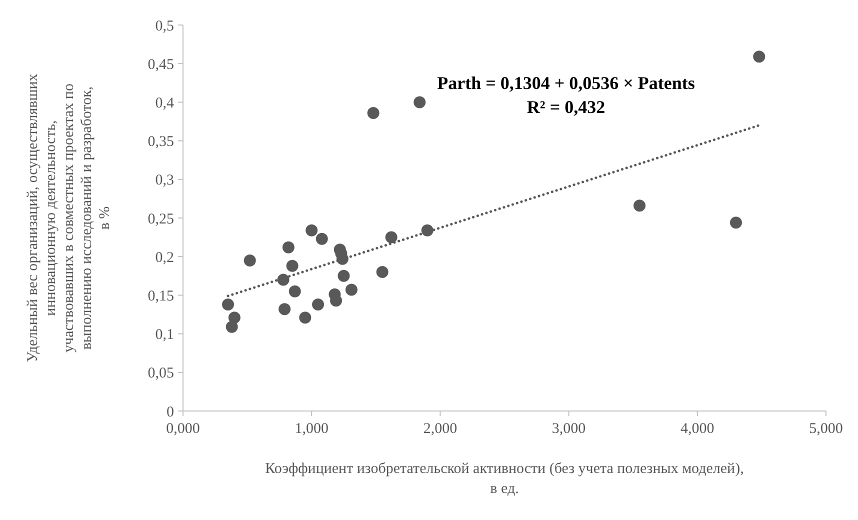 The image size is (858, 520). What do you see at coordinates (569, 429) in the screenshot?
I see `x-tick-label: 3,000` at bounding box center [569, 429].